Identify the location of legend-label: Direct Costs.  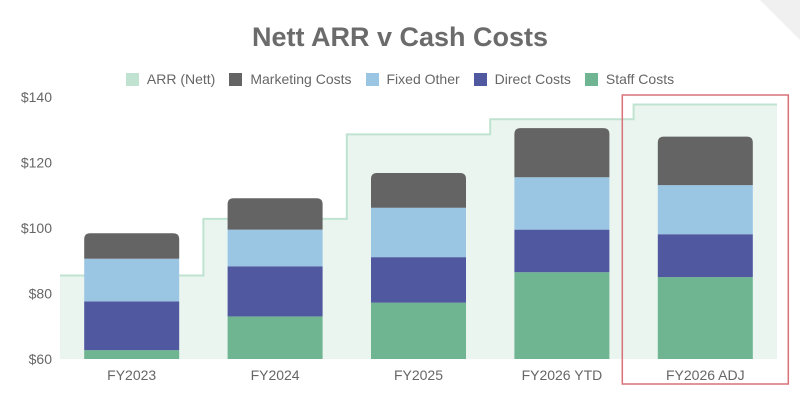
(532, 79).